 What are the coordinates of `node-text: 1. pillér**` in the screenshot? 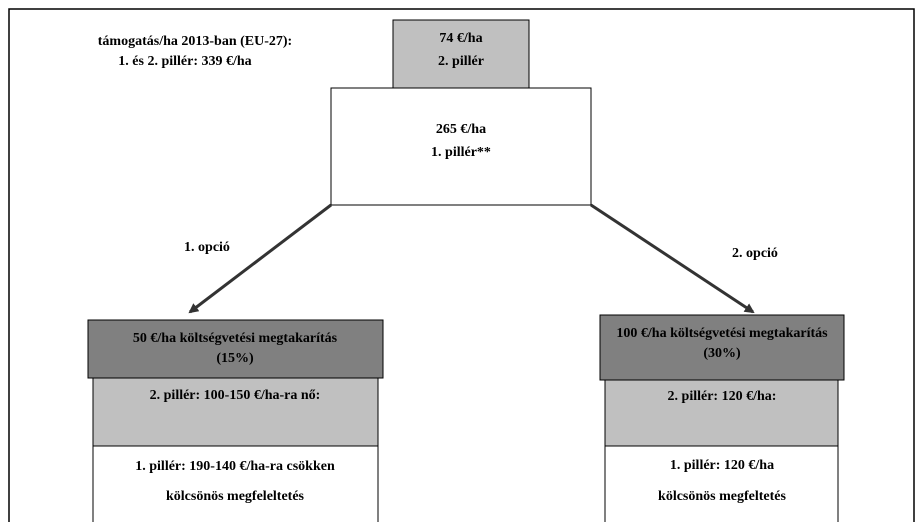 It's located at (461, 152).